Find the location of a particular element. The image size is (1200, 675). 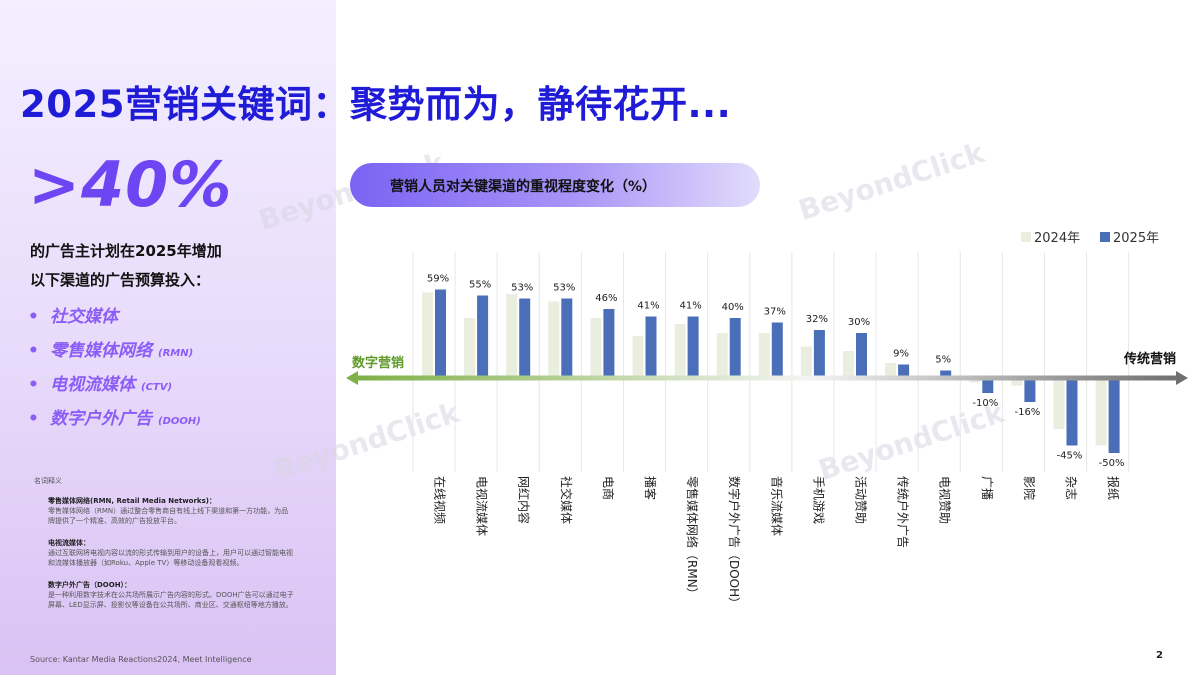

data-label: 46% is located at coordinates (606, 298).